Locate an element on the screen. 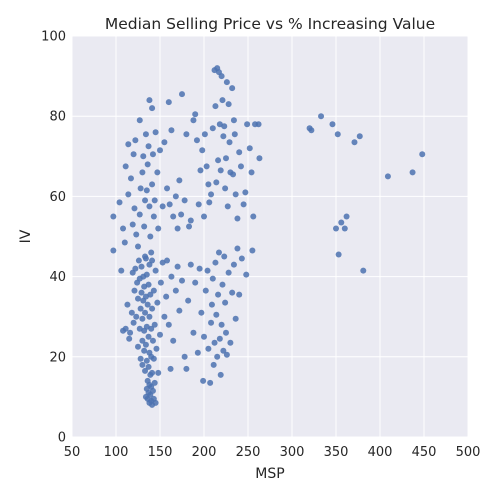  x-tick-label: 300 is located at coordinates (292, 452).